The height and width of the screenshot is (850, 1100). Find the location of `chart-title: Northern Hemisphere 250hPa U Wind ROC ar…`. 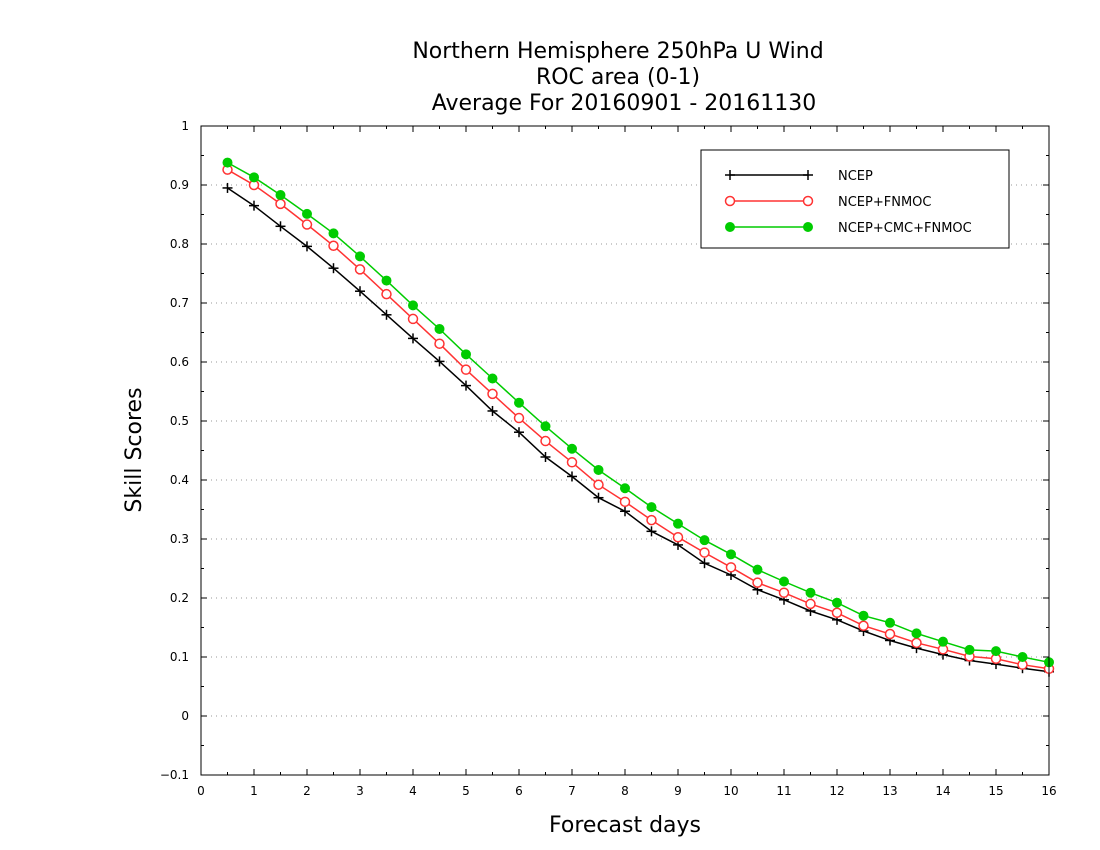

chart-title: Northern Hemisphere 250hPa U Wind ROC ar… is located at coordinates (617, 77).